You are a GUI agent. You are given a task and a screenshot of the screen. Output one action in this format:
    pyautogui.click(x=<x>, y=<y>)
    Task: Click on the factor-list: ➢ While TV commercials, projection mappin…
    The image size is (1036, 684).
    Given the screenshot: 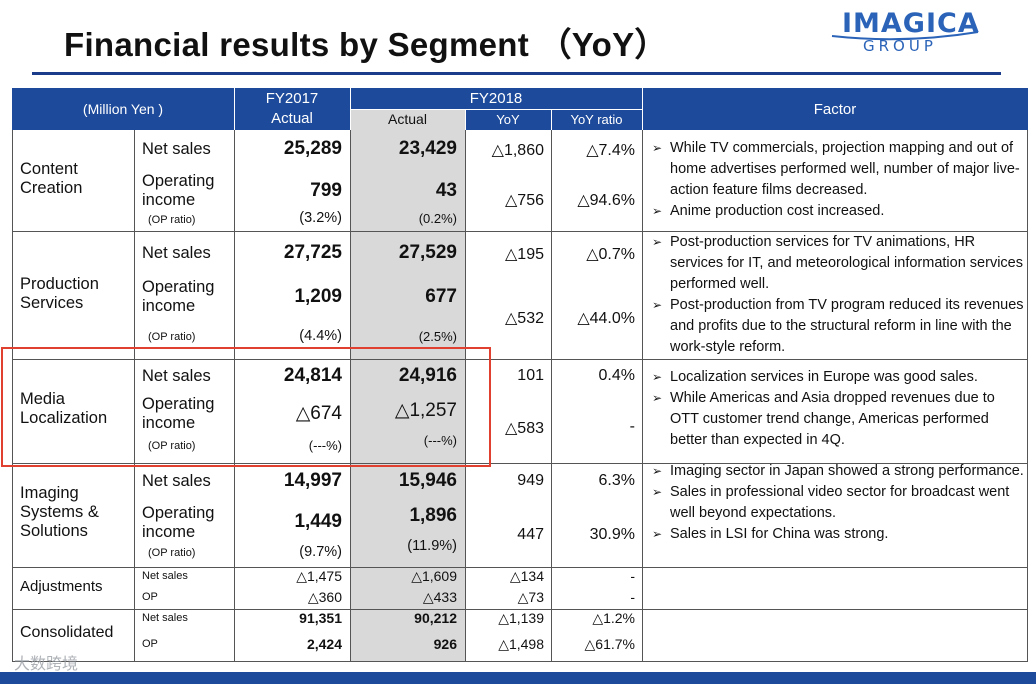 What is the action you would take?
    pyautogui.click(x=837, y=180)
    